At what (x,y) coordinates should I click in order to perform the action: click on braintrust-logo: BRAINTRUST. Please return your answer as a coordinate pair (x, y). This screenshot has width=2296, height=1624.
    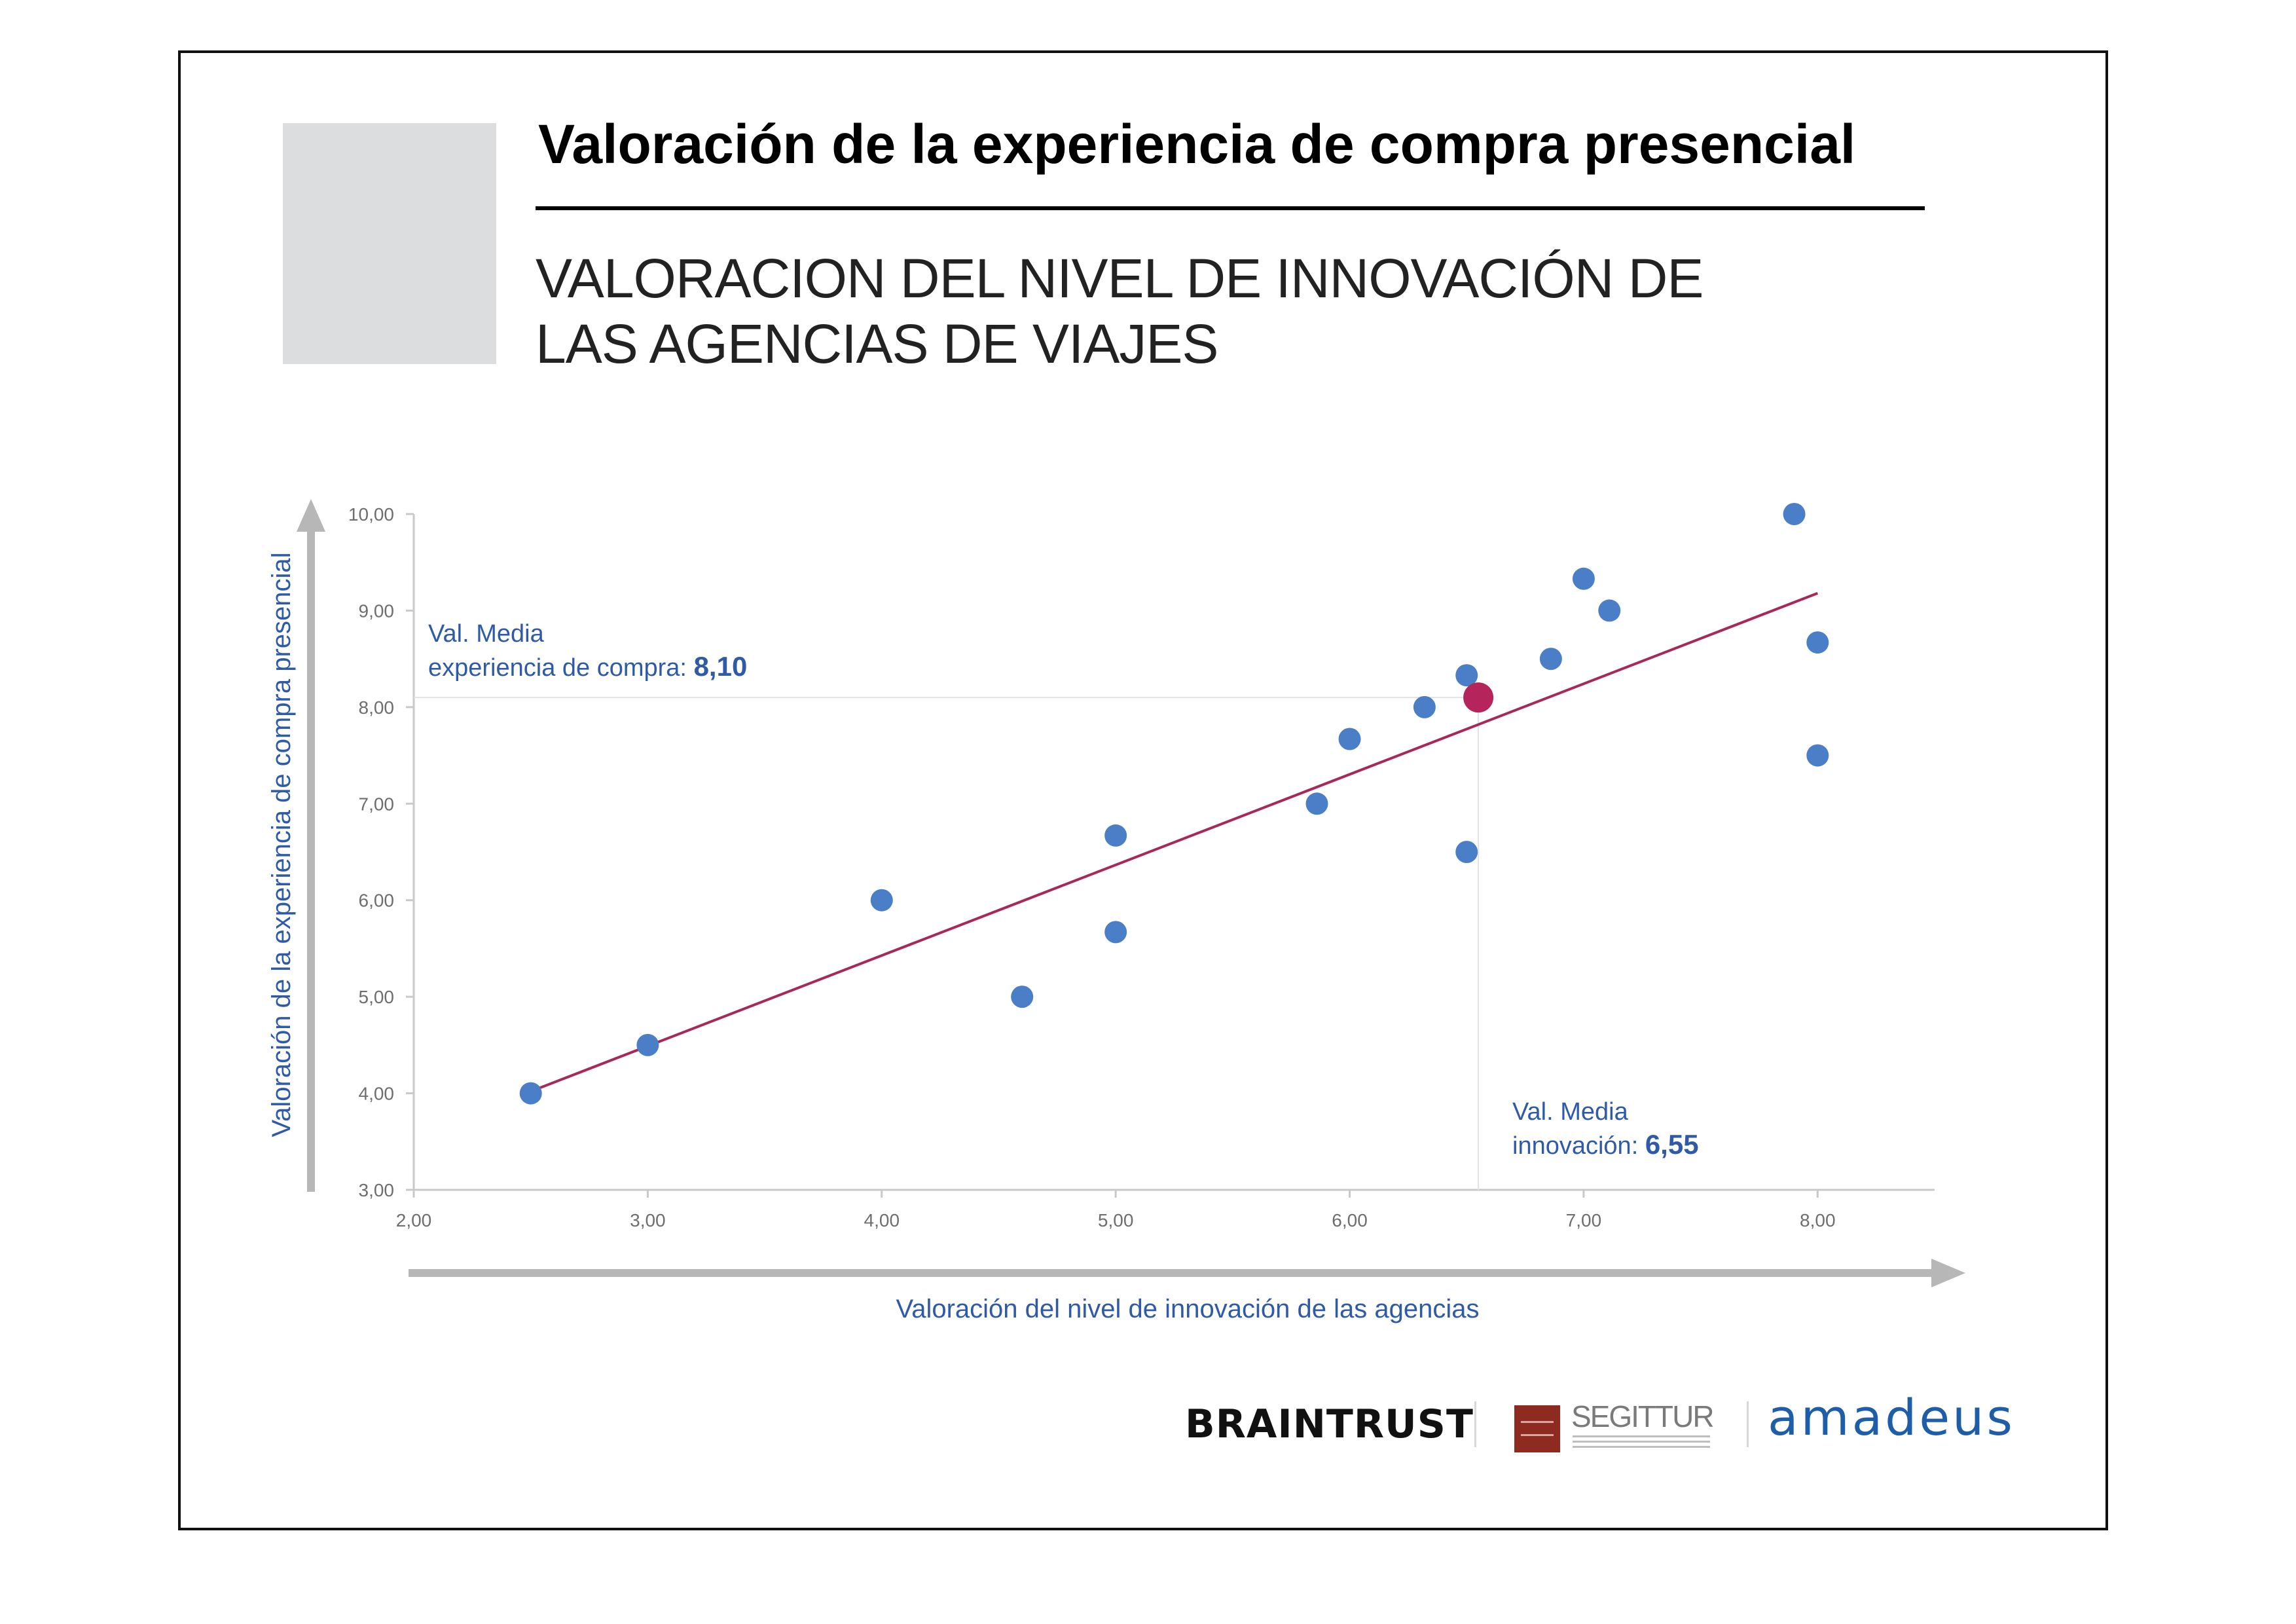
    Looking at the image, I should click on (1329, 1424).